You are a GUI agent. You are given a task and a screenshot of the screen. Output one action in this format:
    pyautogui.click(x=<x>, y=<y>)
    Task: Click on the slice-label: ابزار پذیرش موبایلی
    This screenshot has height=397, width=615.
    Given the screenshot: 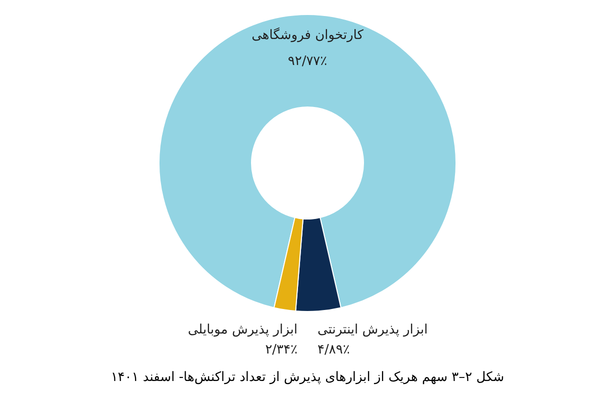 What is the action you would take?
    pyautogui.click(x=243, y=330)
    